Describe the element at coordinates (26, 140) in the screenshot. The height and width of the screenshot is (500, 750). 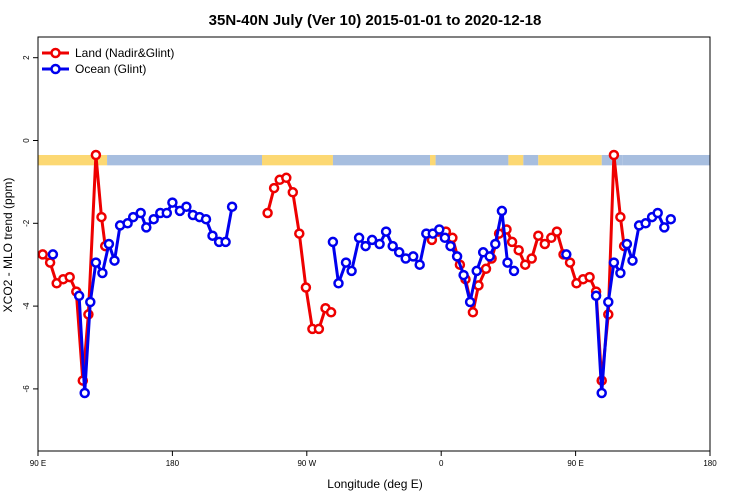
I see `y-tick-label: 0` at that location.